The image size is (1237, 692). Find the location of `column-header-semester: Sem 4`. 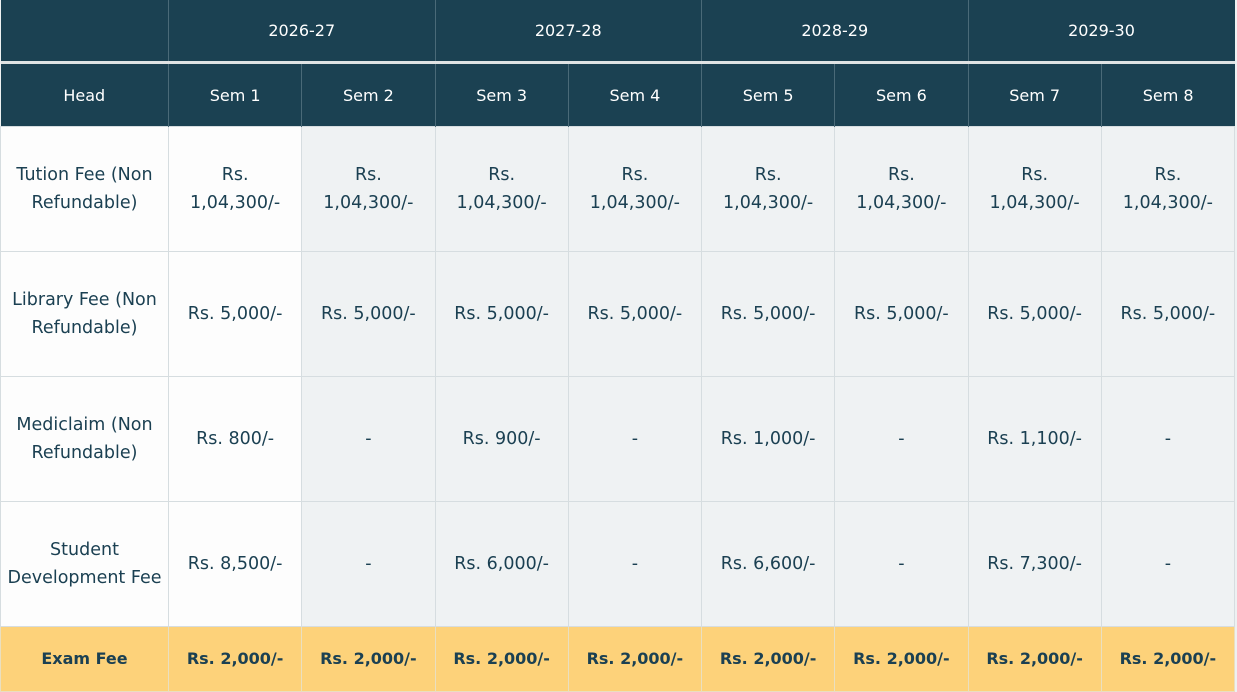

column-header-semester: Sem 4 is located at coordinates (634, 94).